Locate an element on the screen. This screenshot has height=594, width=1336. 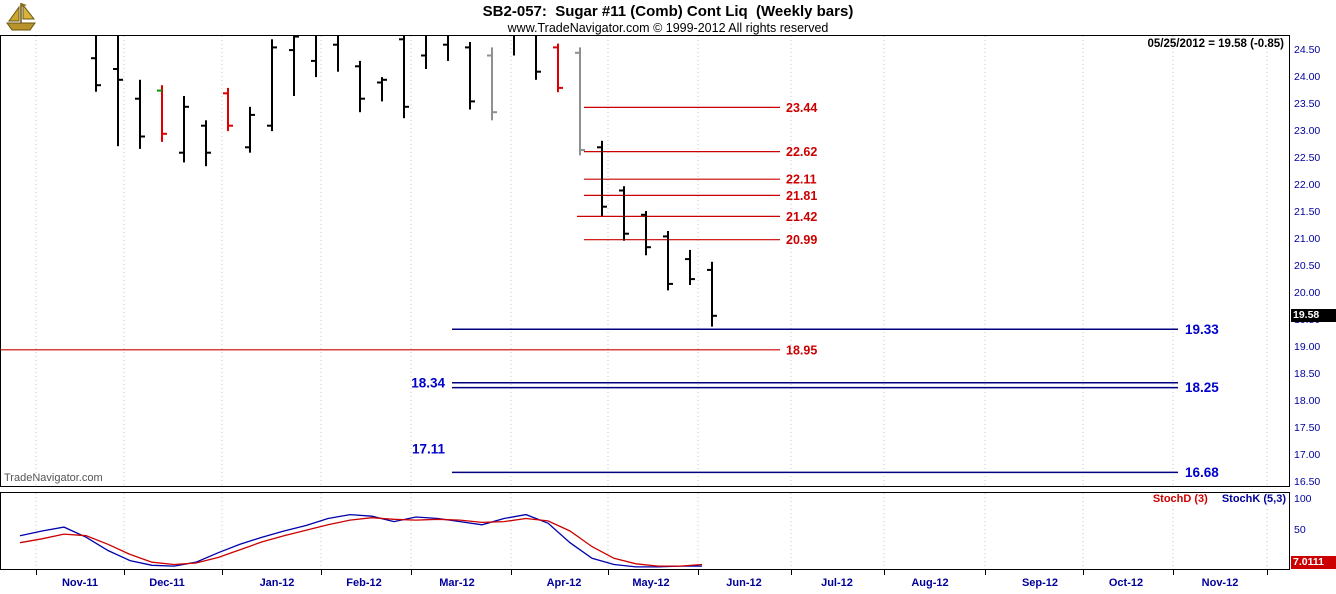
month-label: Mar-12 is located at coordinates (457, 583).